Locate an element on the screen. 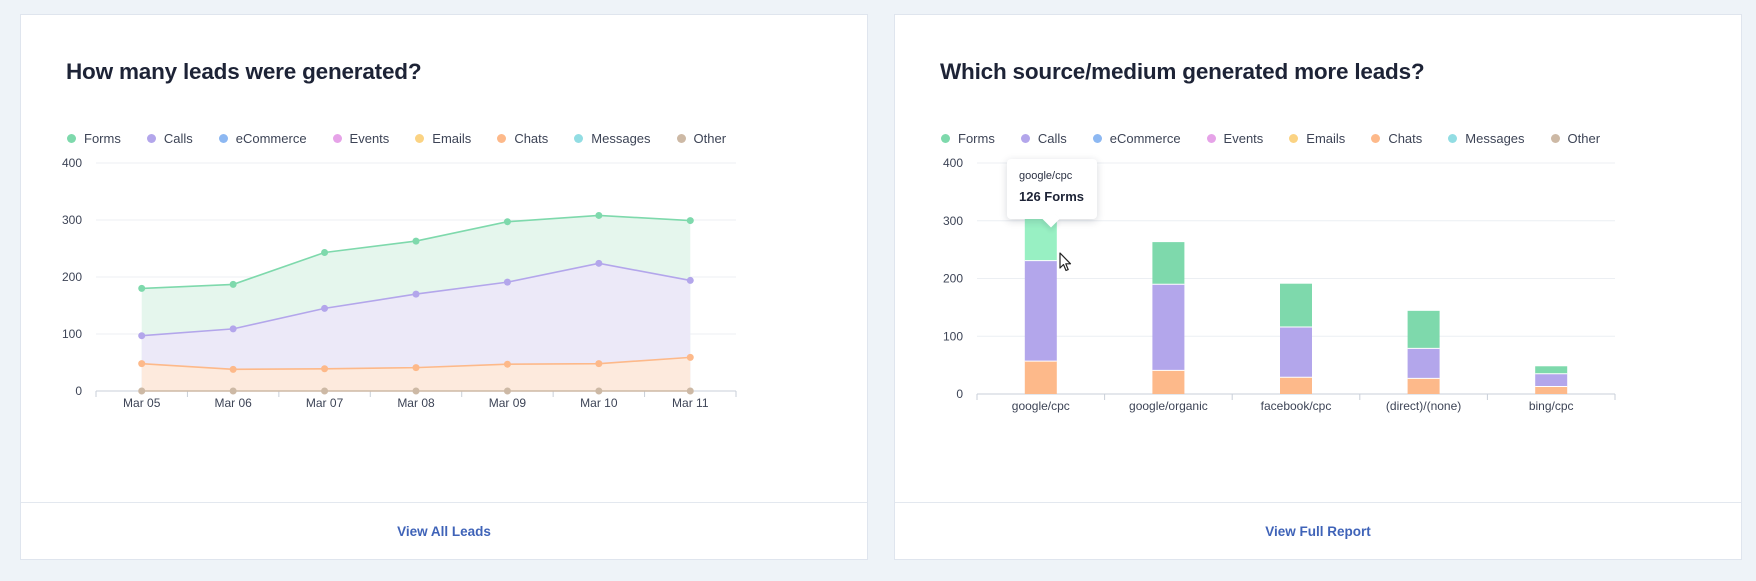 Image resolution: width=1756 pixels, height=581 pixels. x-tick-label: google/cpc is located at coordinates (1041, 406).